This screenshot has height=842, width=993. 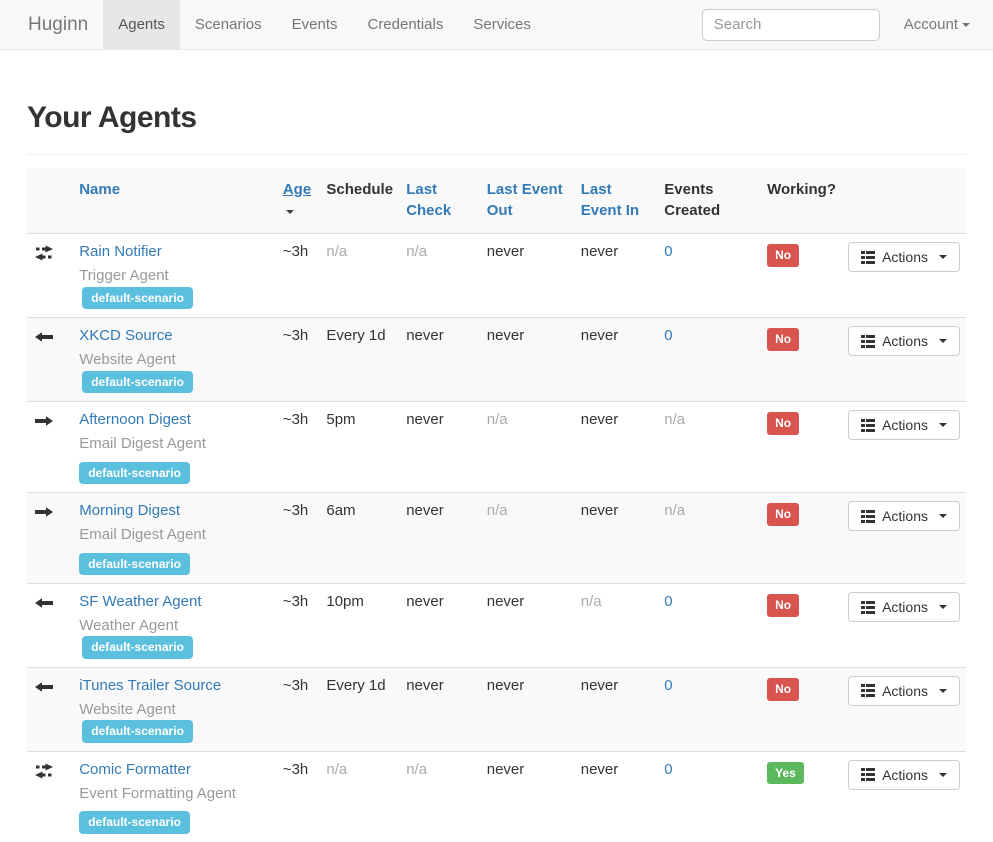 I want to click on sort-by-age-link: Age, so click(x=297, y=189).